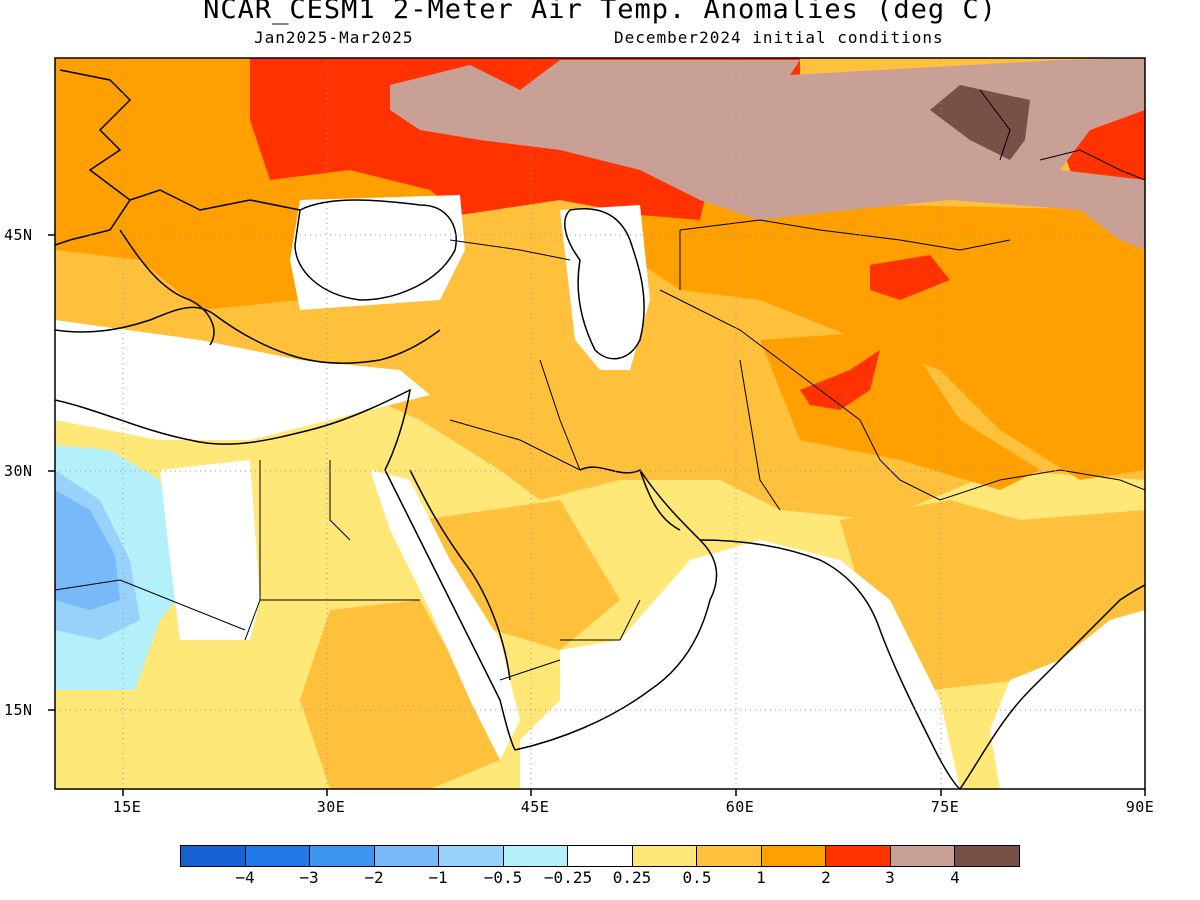  Describe the element at coordinates (127, 807) in the screenshot. I see `lon-label-15e: 15E` at that location.